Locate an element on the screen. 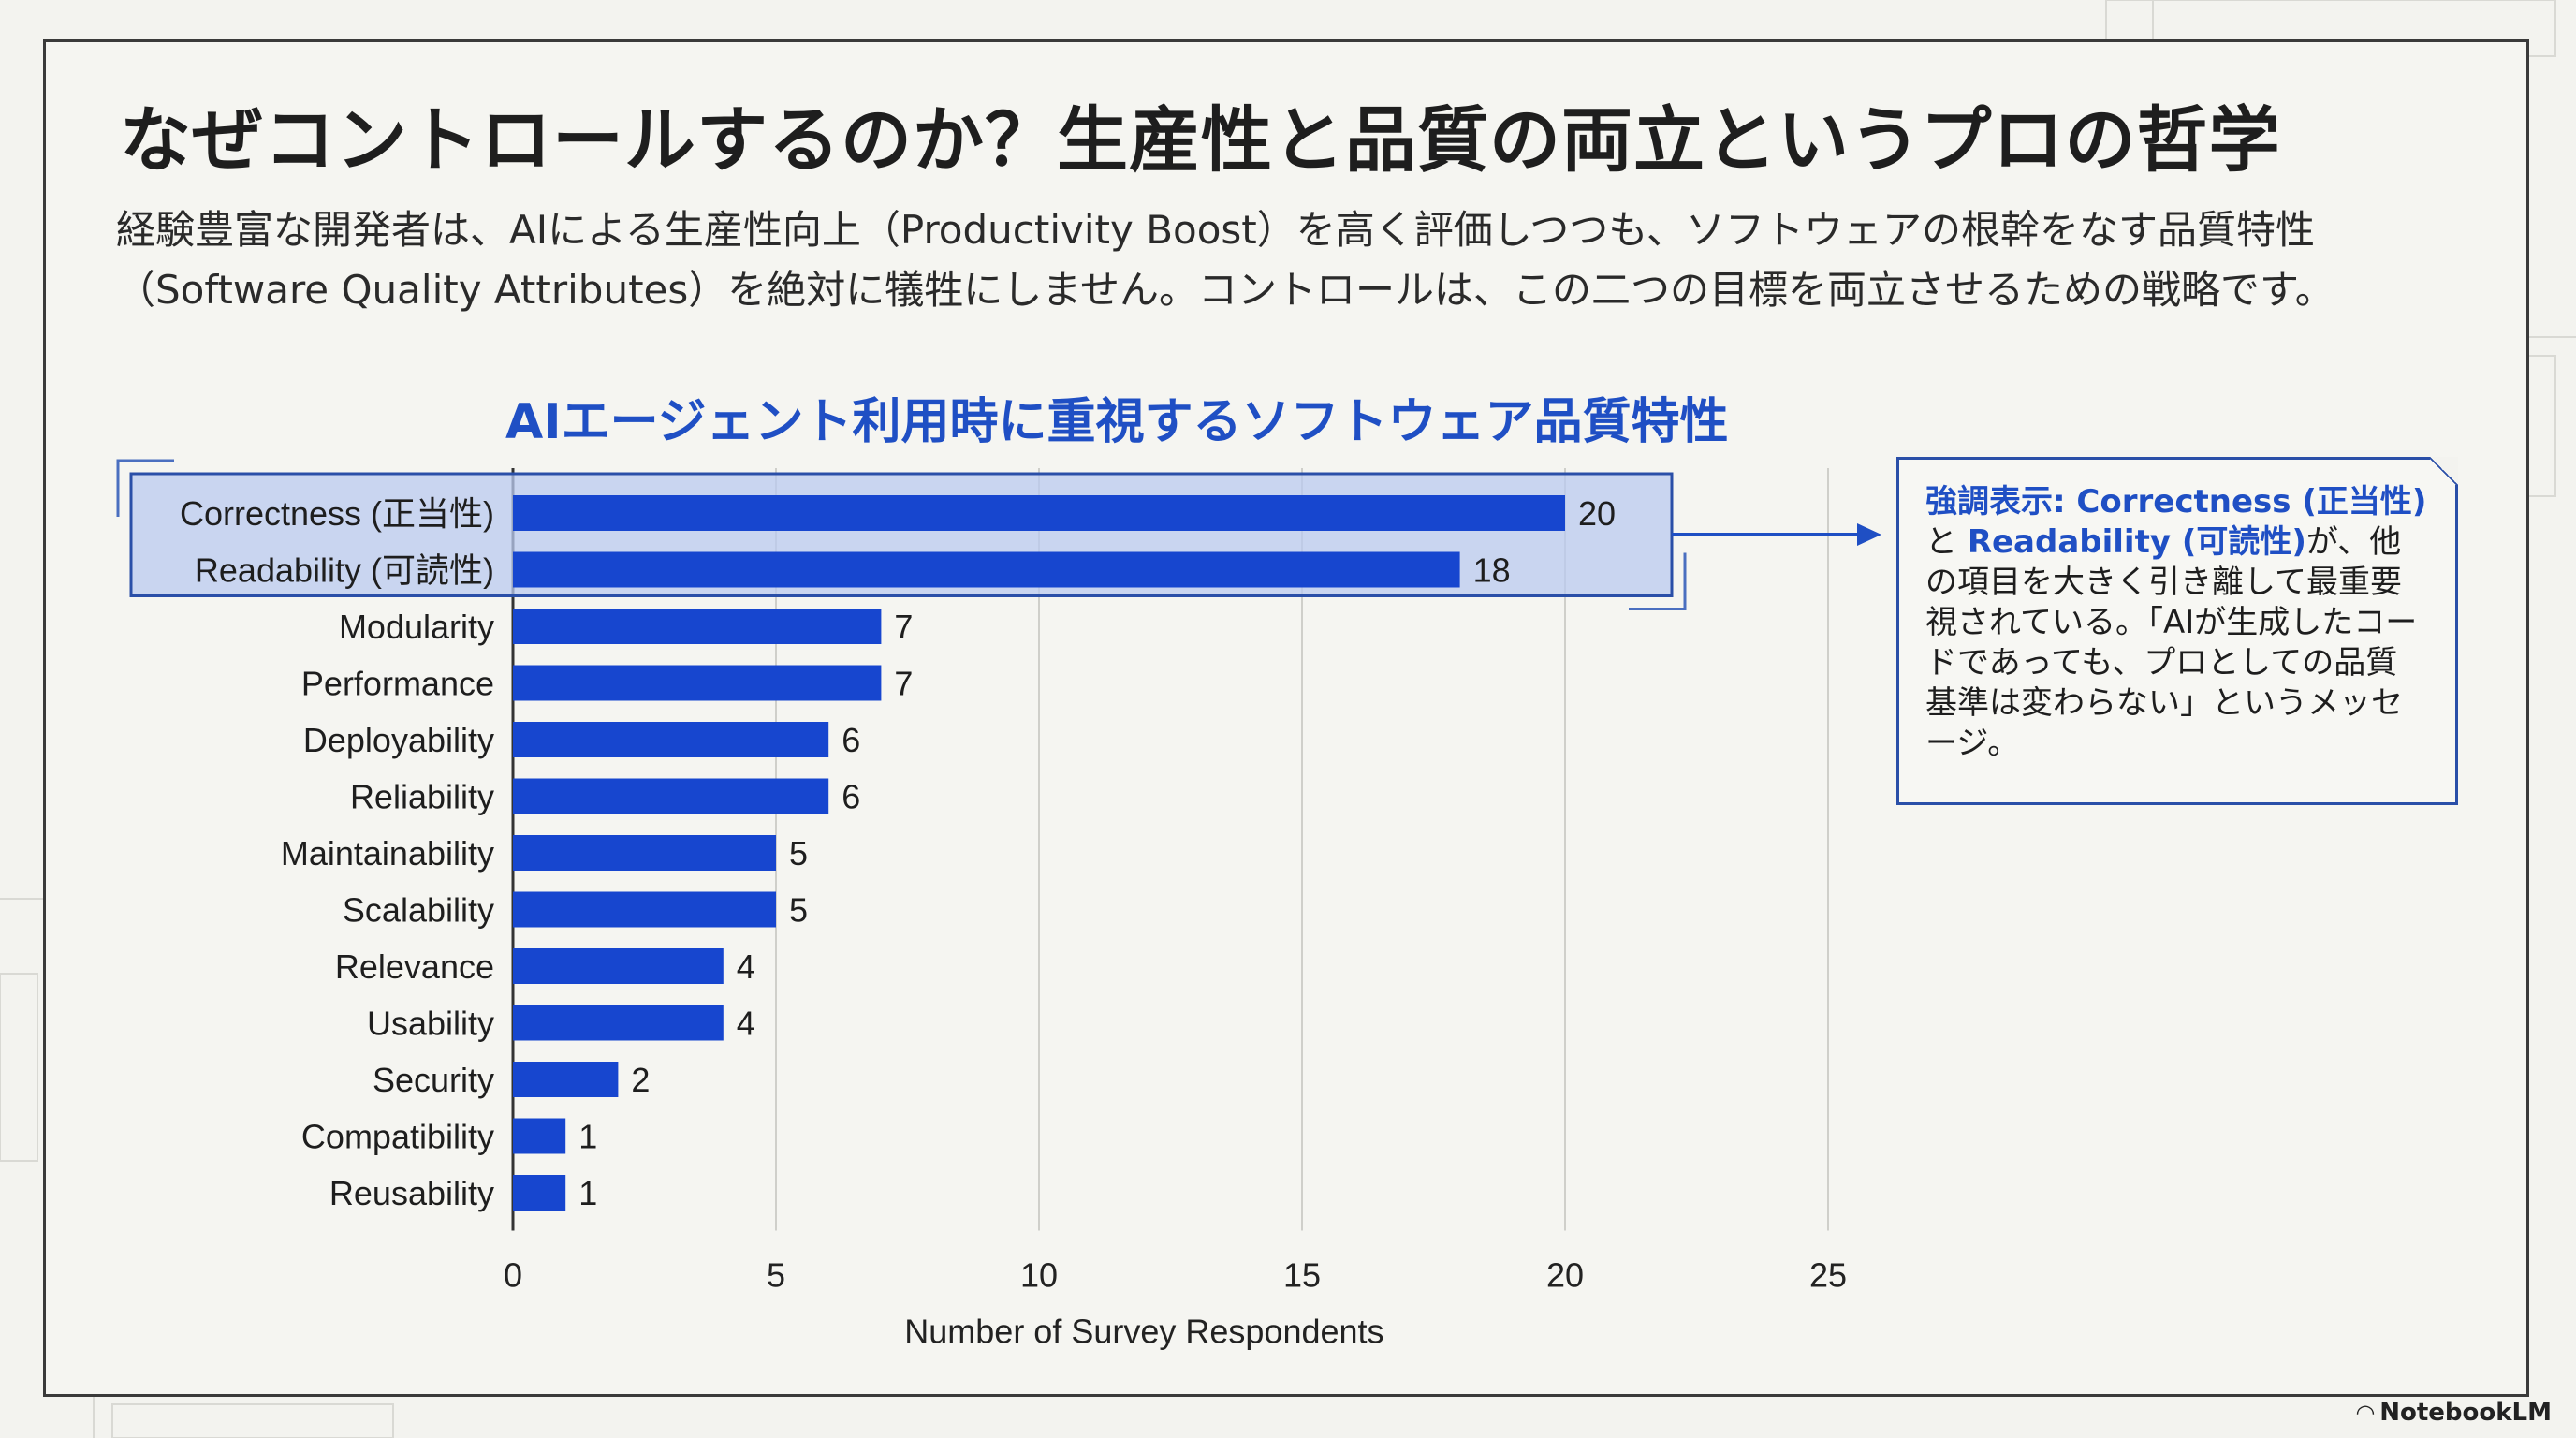 This screenshot has width=2576, height=1438. value-label-1: 18 is located at coordinates (1492, 570).